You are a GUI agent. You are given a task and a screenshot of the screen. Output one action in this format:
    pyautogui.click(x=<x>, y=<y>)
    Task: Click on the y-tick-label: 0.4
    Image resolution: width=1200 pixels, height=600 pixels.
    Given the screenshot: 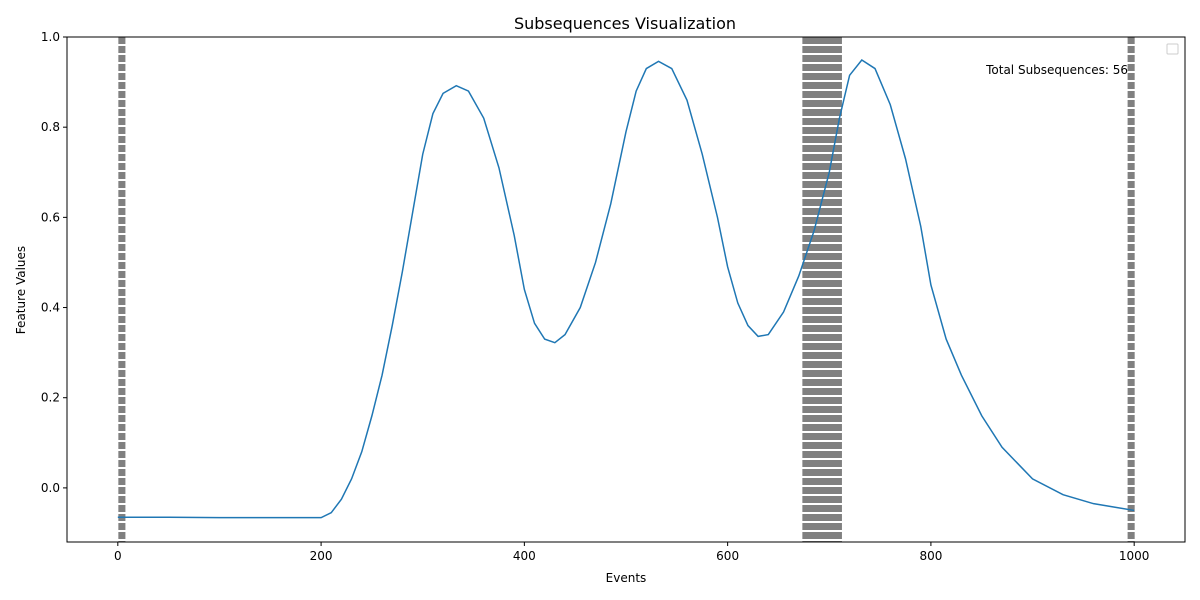 What is the action you would take?
    pyautogui.click(x=50, y=308)
    